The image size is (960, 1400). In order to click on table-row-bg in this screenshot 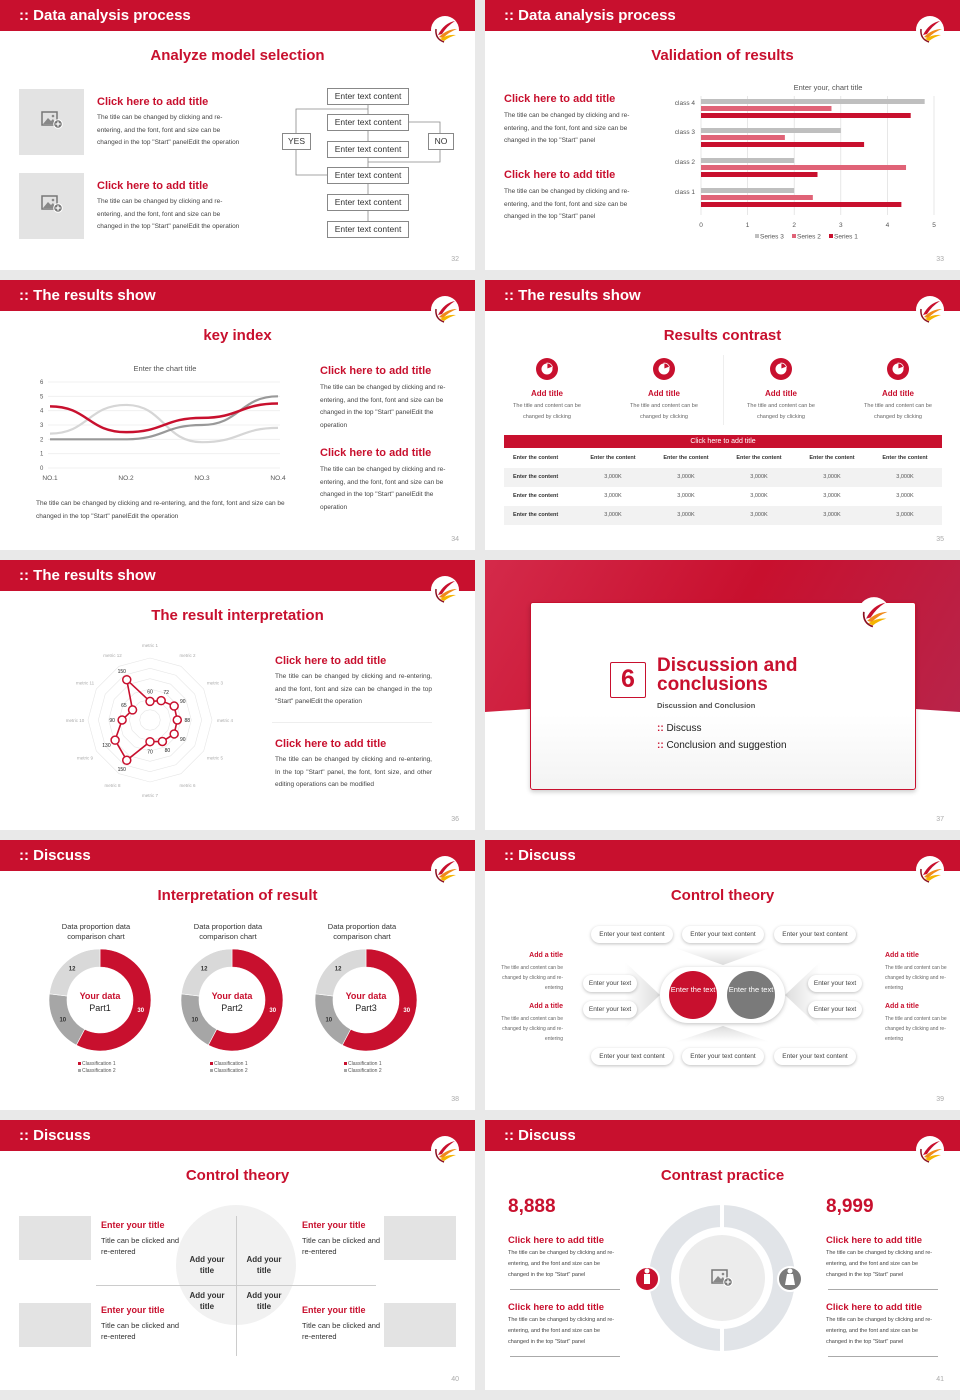, I will do `click(723, 477)`.